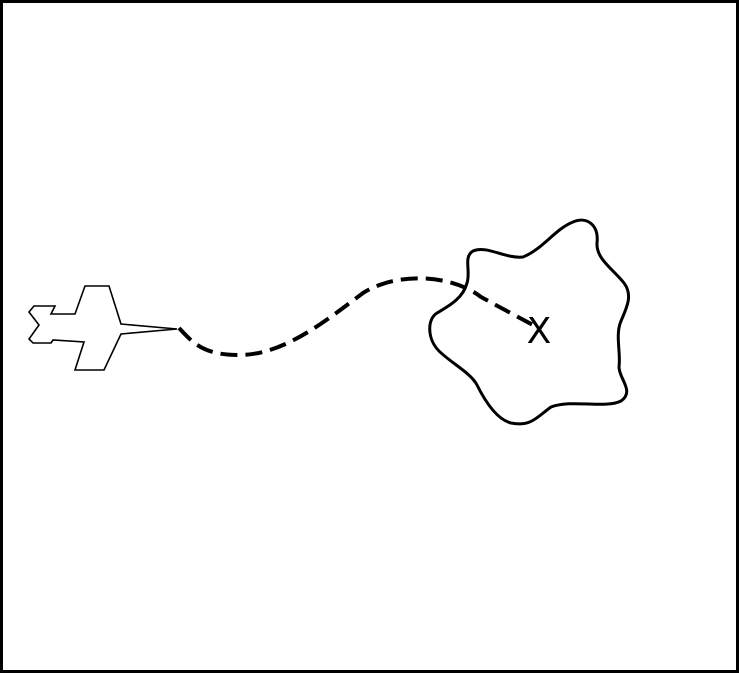 This screenshot has height=673, width=739. I want to click on dashed-flight-path, so click(355, 317).